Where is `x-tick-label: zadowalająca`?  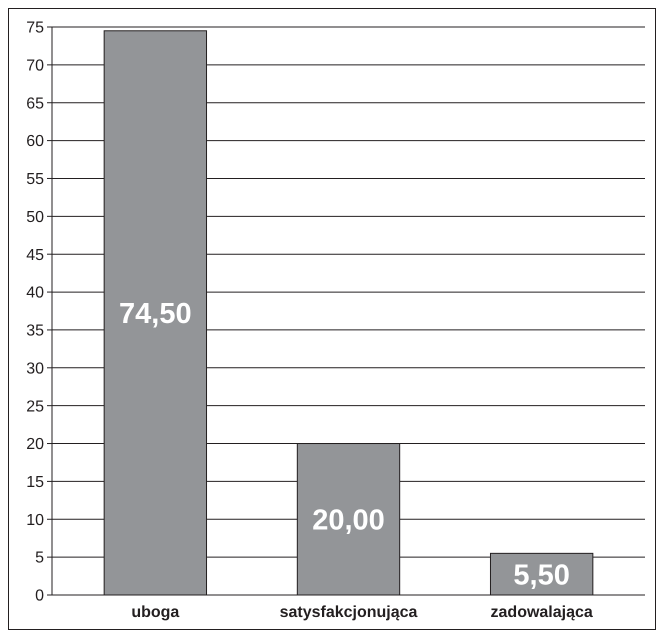
x-tick-label: zadowalająca is located at coordinates (541, 612).